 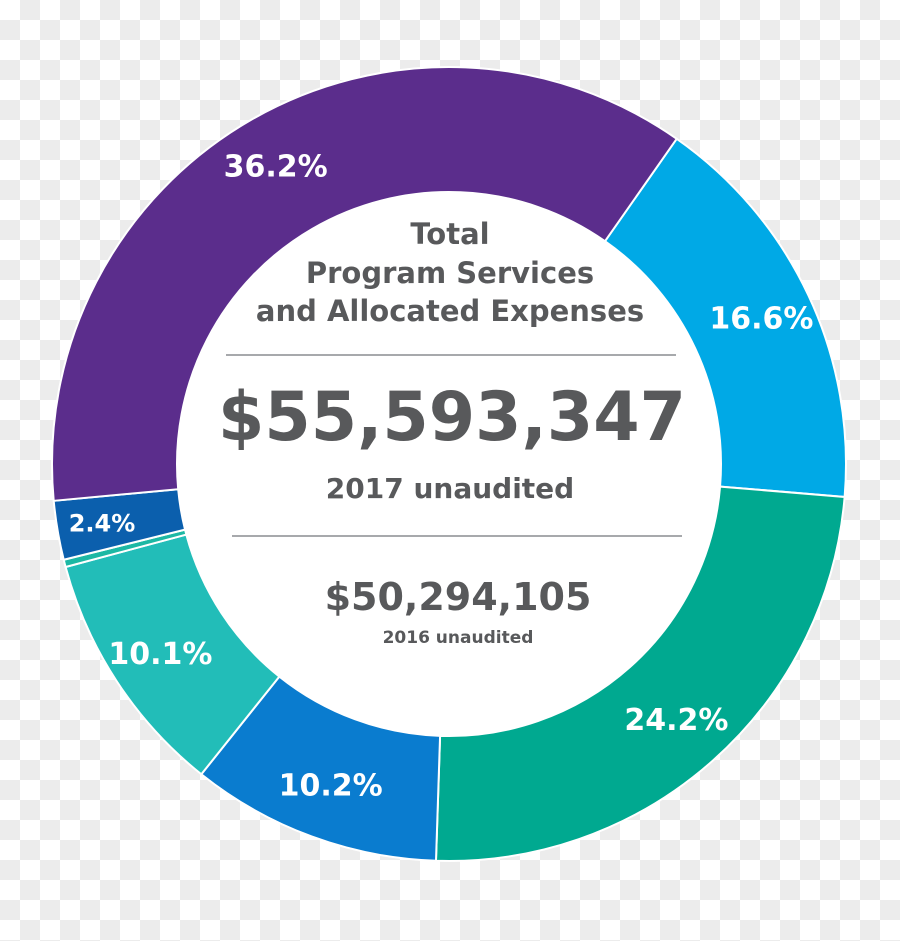 I want to click on slice-label-3: 10.1%, so click(x=160, y=654).